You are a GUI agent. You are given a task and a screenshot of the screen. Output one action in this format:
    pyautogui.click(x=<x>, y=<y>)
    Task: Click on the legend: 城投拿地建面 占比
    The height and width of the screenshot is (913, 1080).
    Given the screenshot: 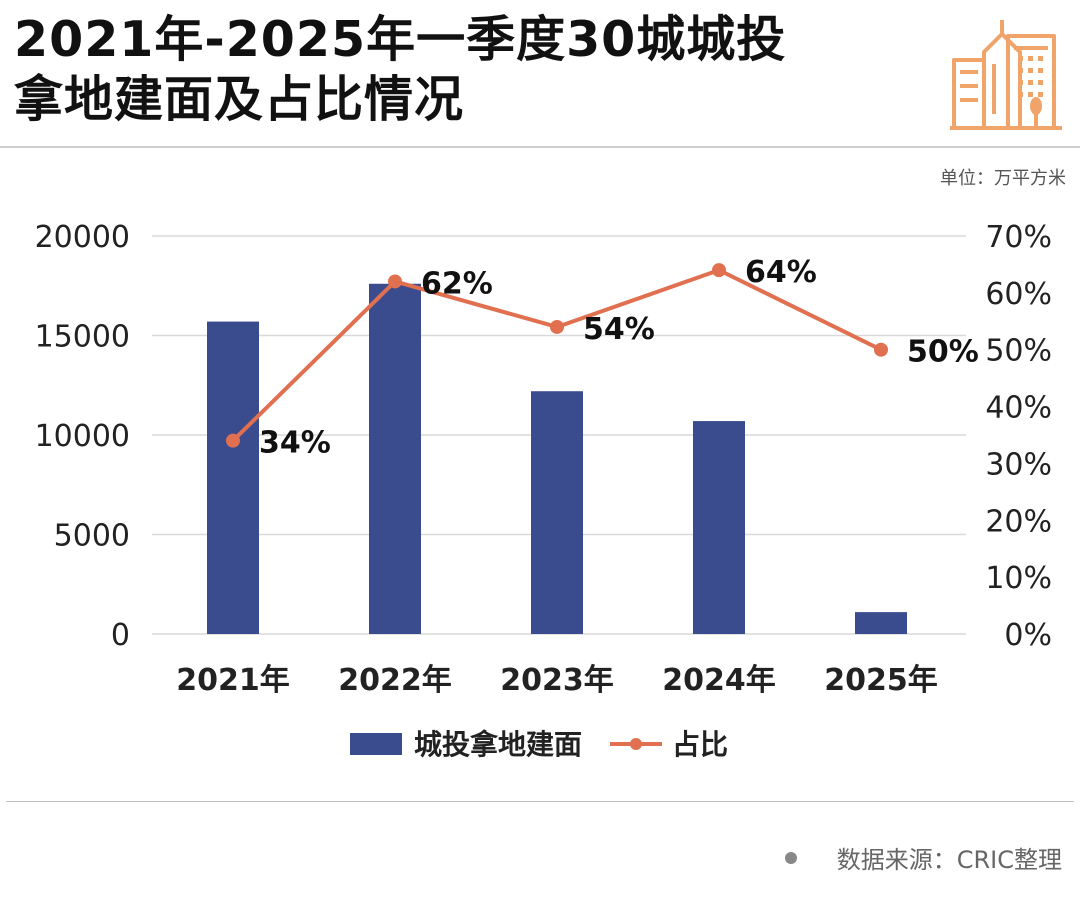 What is the action you would take?
    pyautogui.click(x=539, y=744)
    